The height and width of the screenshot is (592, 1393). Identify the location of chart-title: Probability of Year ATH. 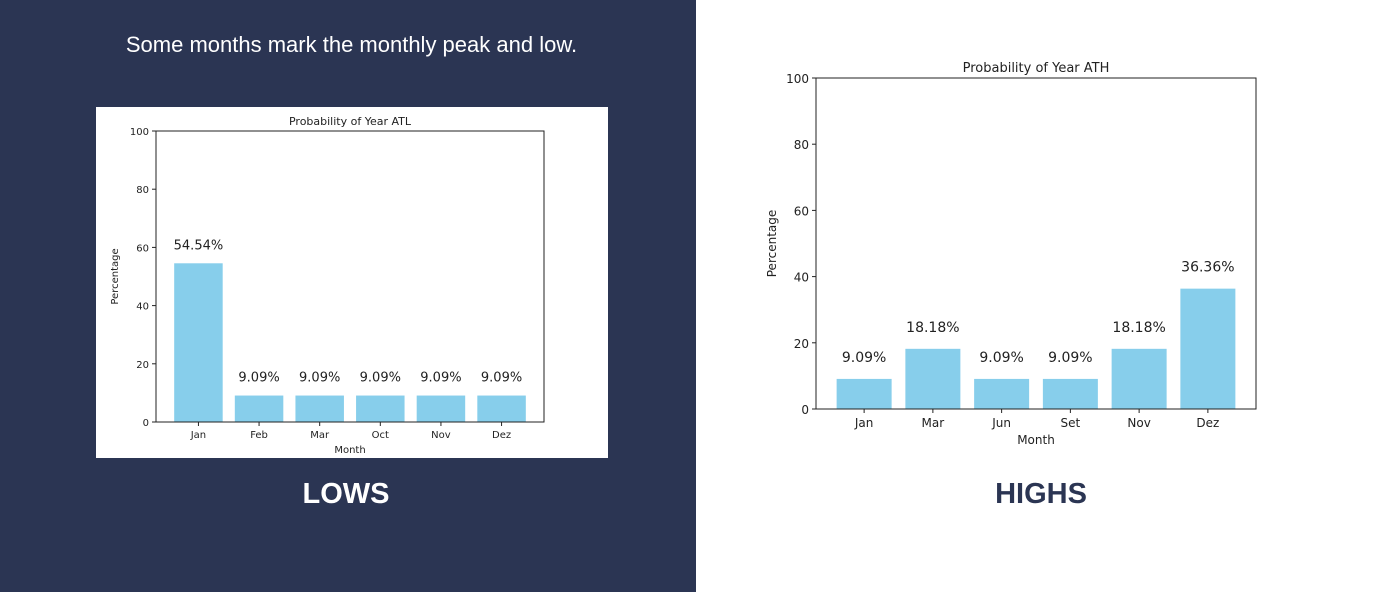
(1036, 68).